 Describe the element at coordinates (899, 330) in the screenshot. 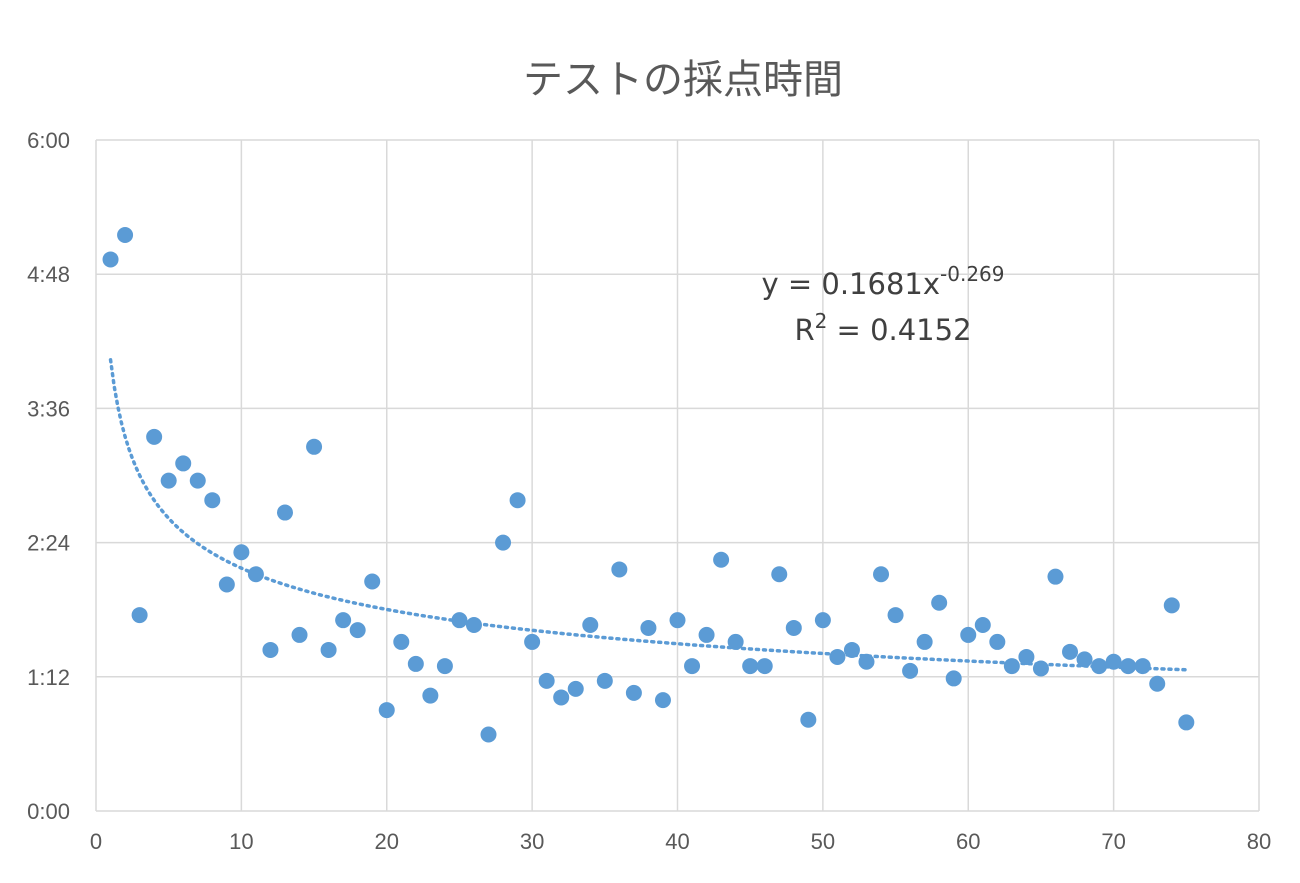

I see `r-squared-value: = 0.4152` at that location.